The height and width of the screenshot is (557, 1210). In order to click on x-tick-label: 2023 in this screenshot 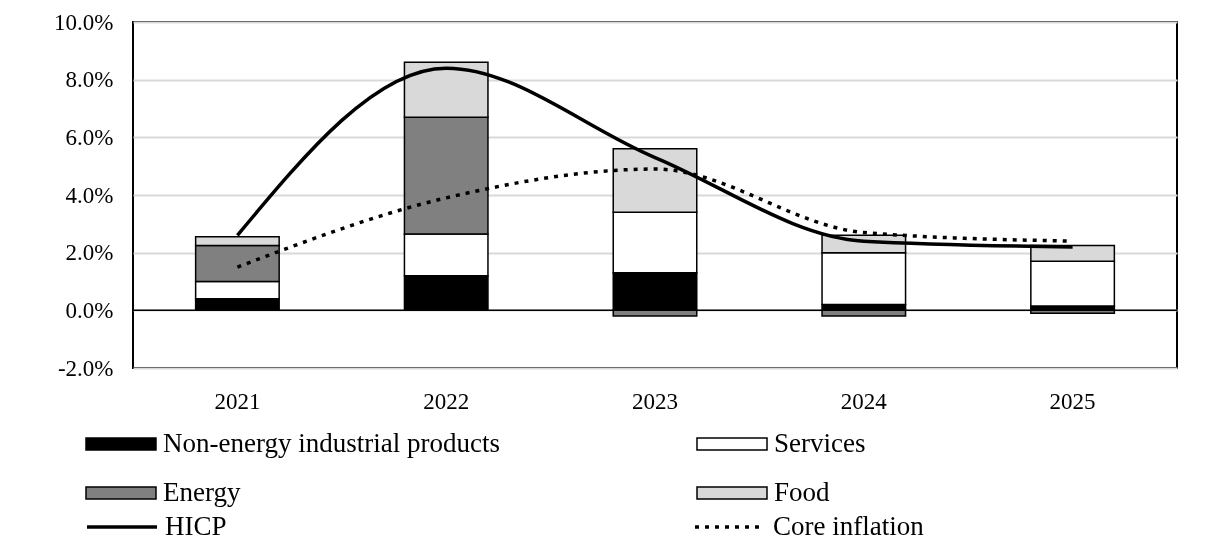, I will do `click(655, 401)`.